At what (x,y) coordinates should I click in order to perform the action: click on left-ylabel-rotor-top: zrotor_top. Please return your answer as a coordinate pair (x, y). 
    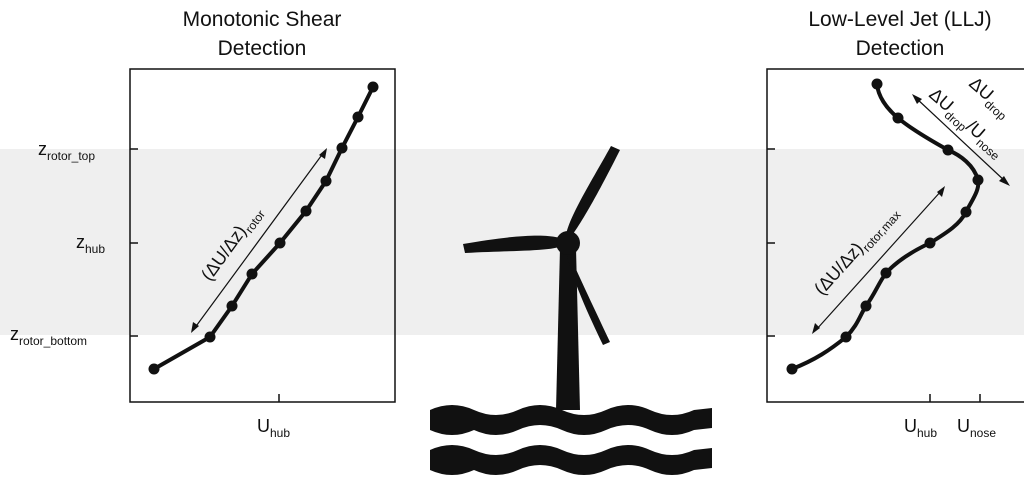
    Looking at the image, I should click on (66, 151).